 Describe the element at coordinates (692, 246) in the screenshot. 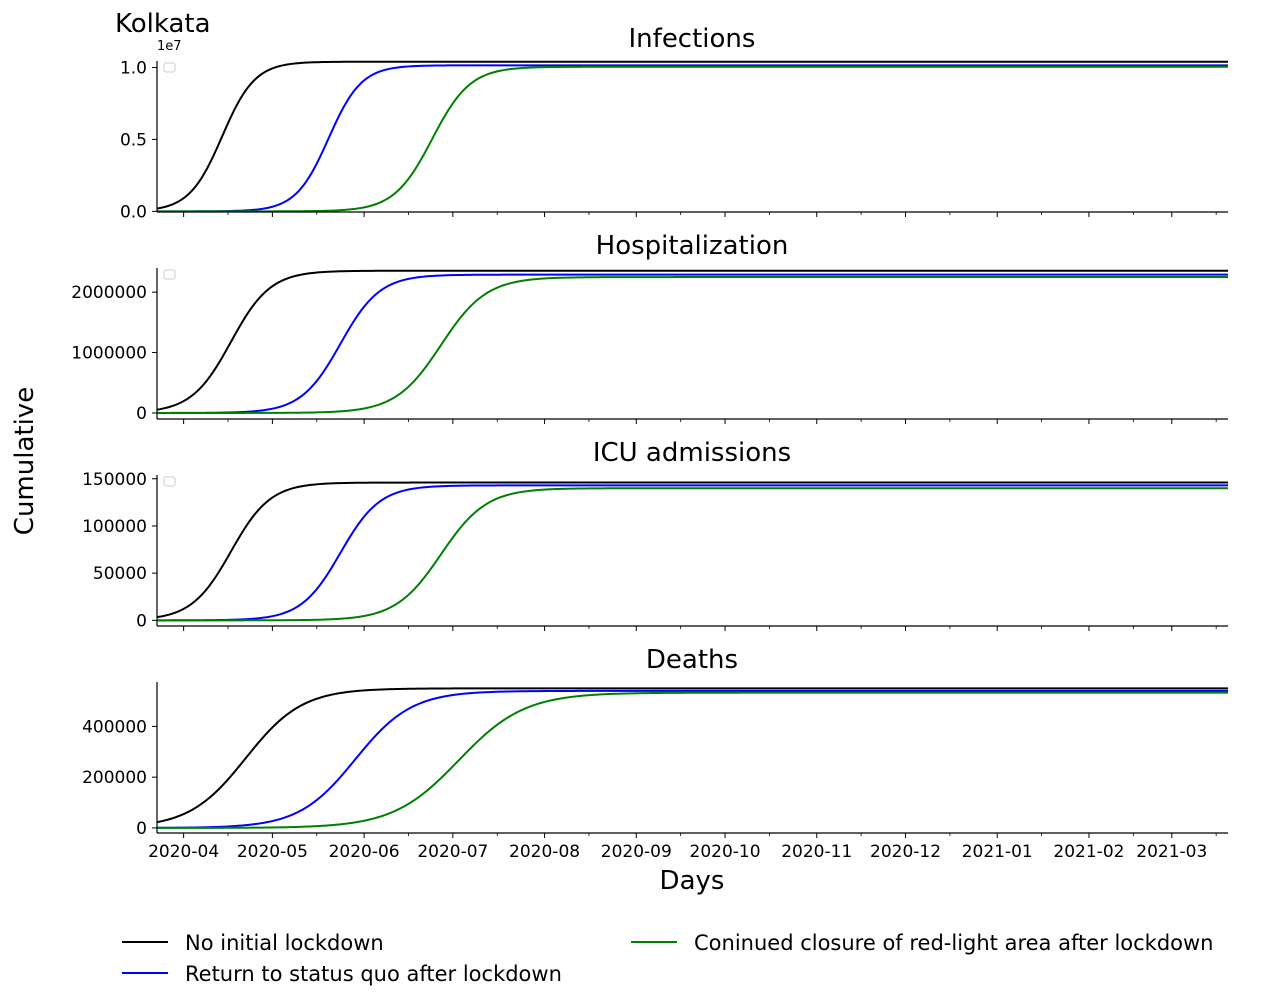

I see `subplot-title: Hospitalization` at that location.